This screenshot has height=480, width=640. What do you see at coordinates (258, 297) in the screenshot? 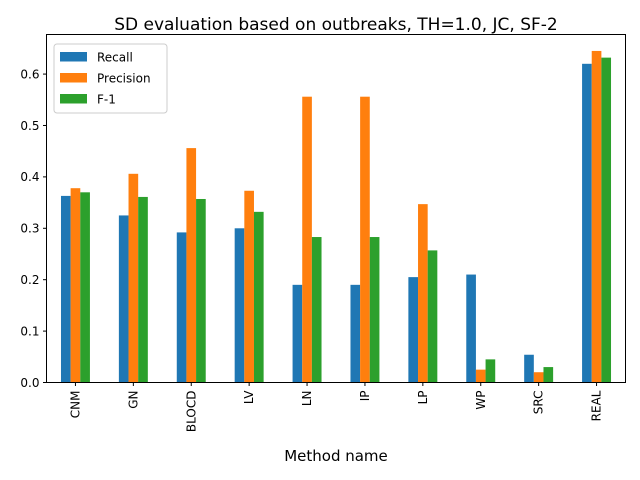
I see `bar-lv-f1` at bounding box center [258, 297].